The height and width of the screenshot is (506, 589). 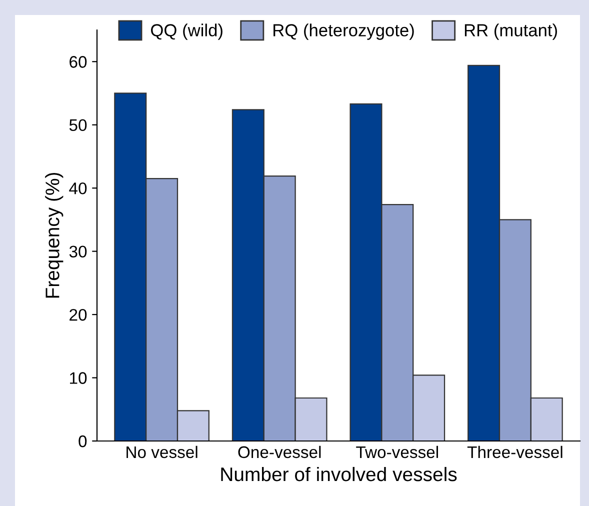 I want to click on legend-label: QQ (wild), so click(x=186, y=32).